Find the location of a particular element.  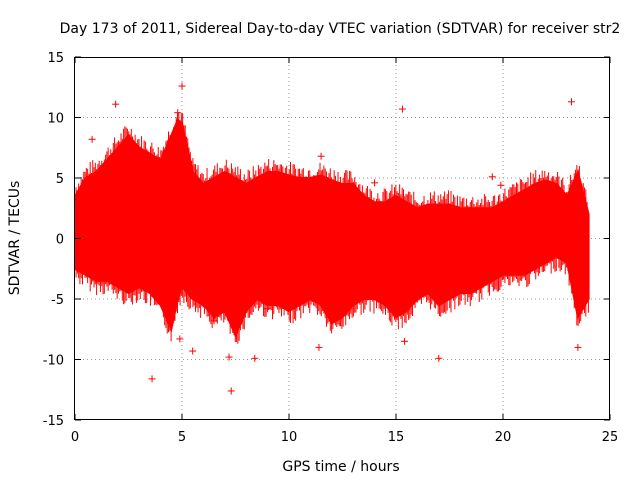

x-axis-label: GPS time / hours is located at coordinates (340, 467).